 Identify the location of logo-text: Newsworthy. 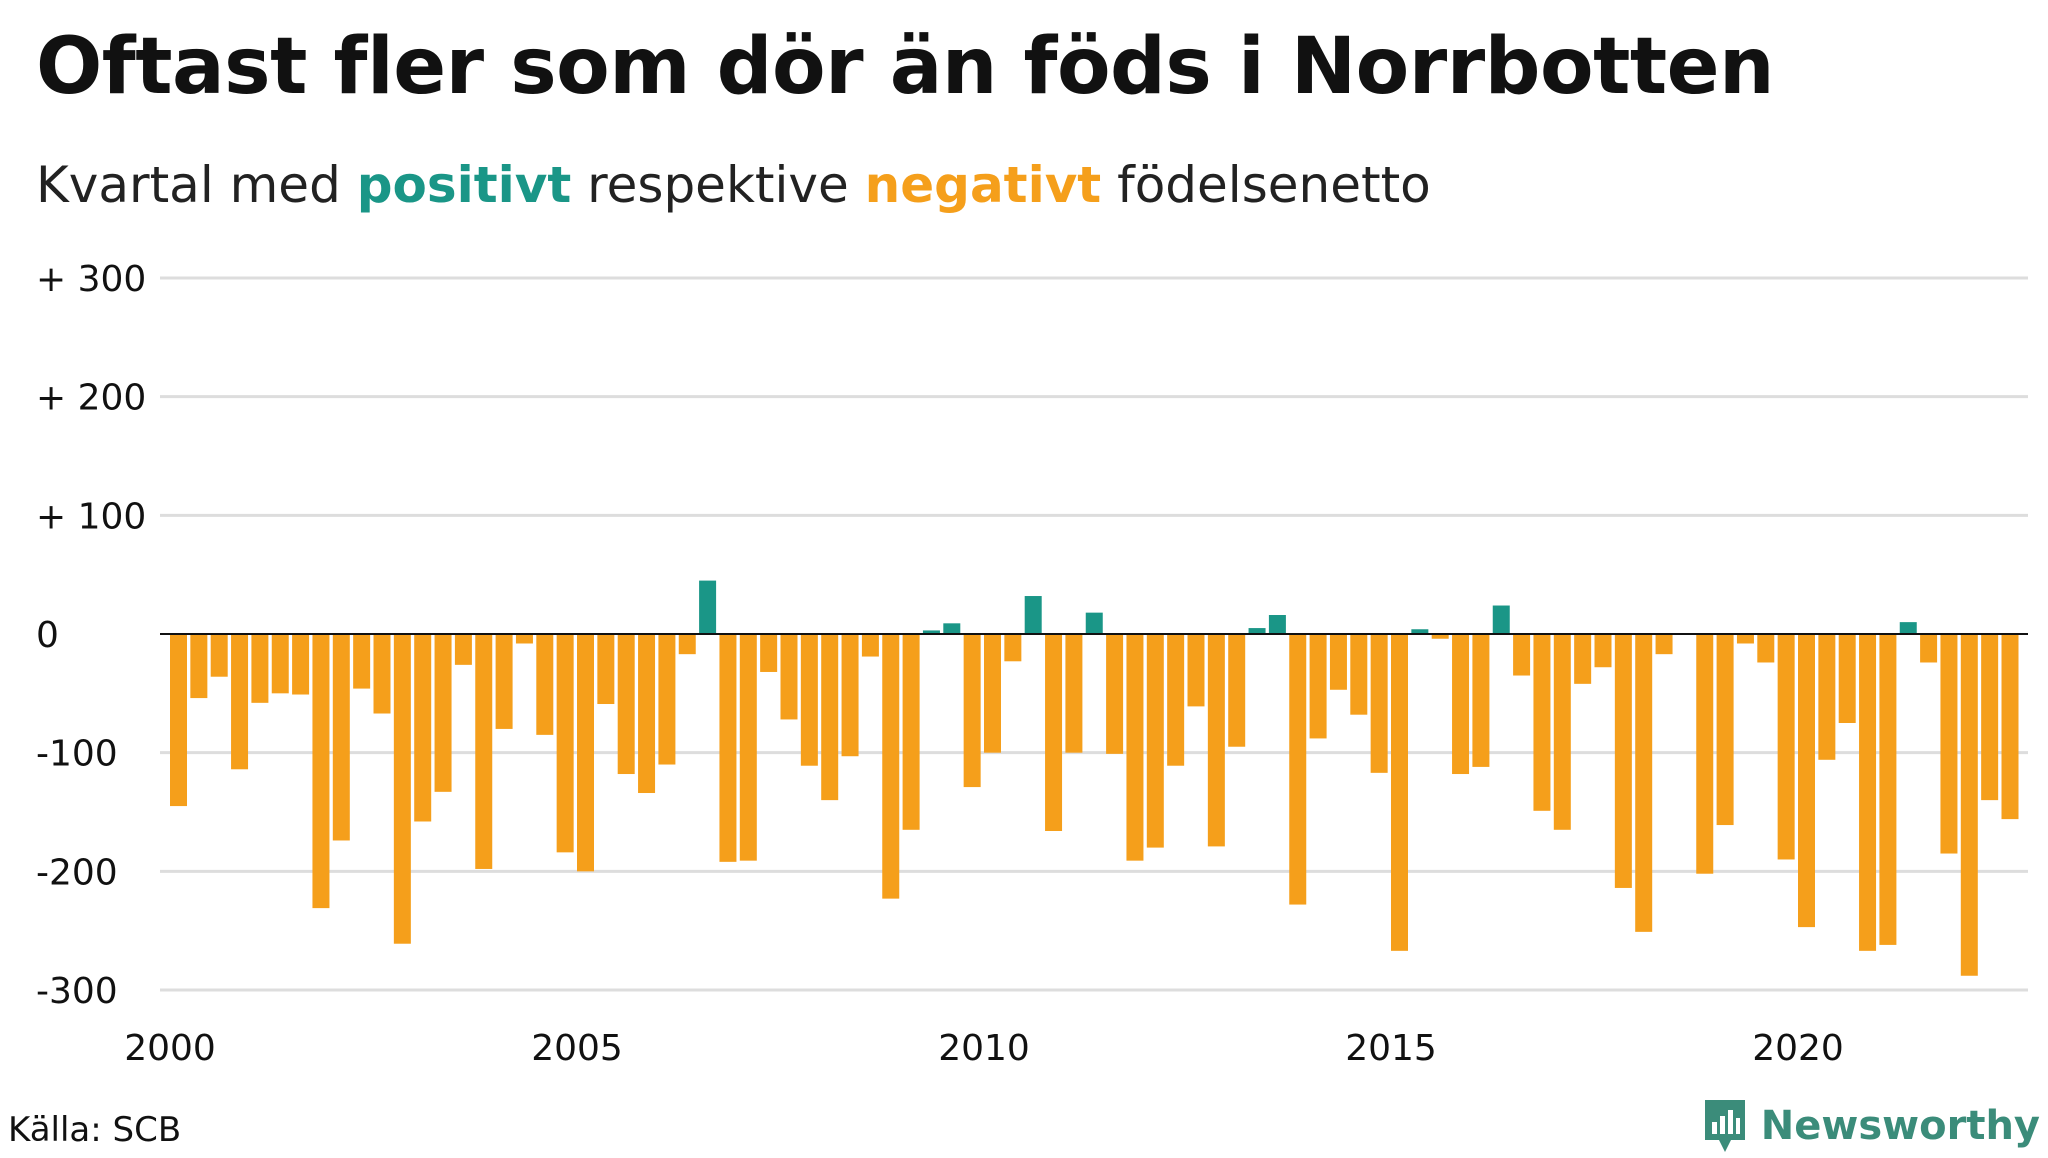
(1900, 1126).